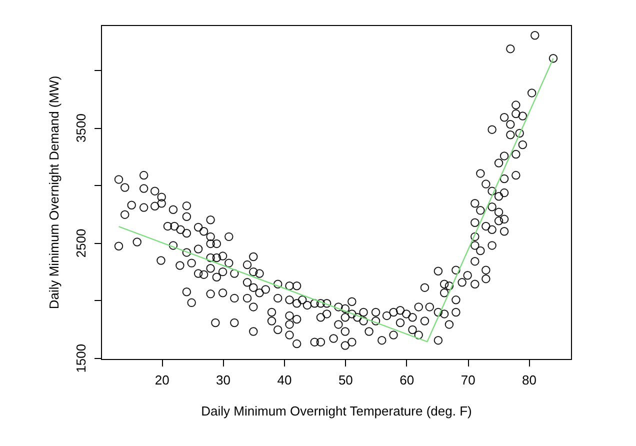  Describe the element at coordinates (468, 380) in the screenshot. I see `x-tick-label: 70` at that location.